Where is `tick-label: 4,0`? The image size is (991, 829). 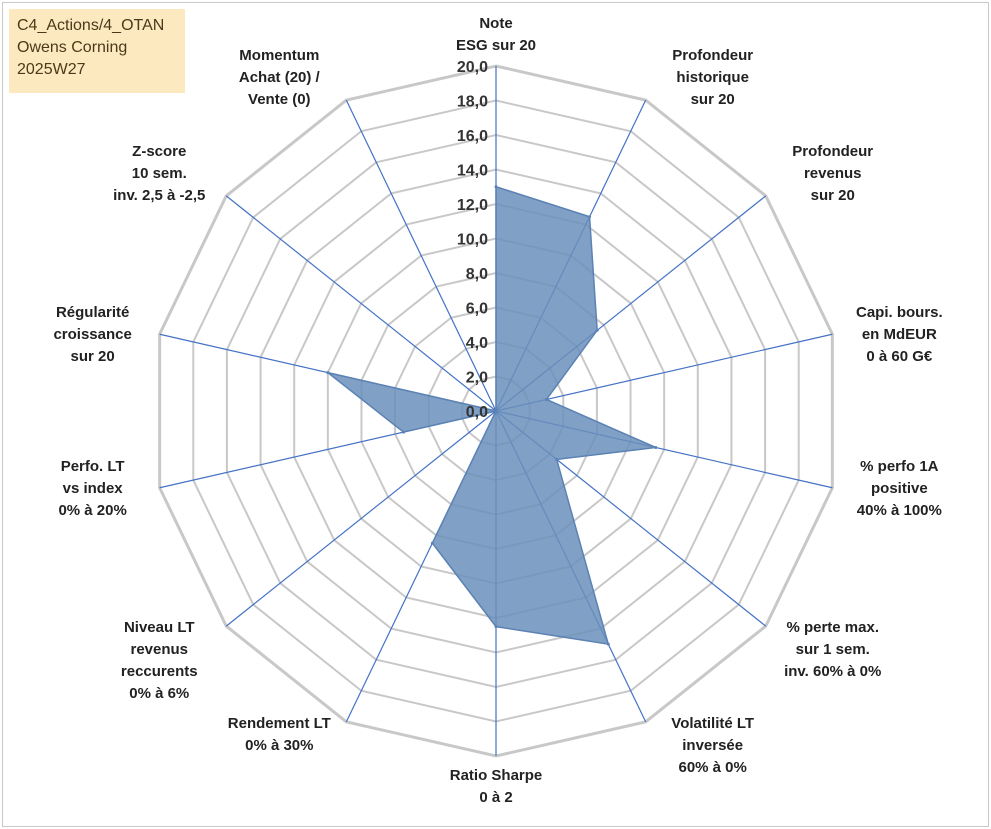 tick-label: 4,0 is located at coordinates (477, 343).